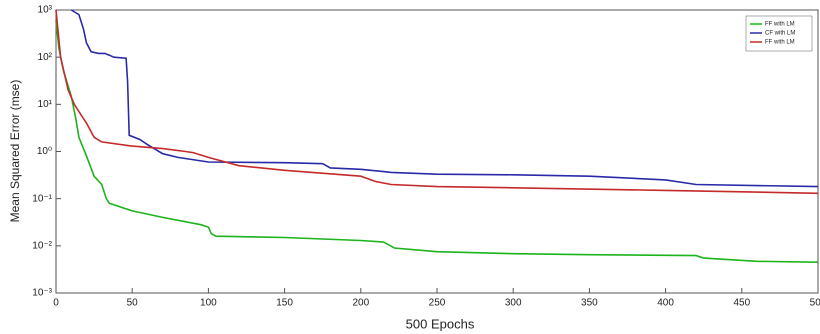 Image resolution: width=820 pixels, height=334 pixels. I want to click on x-tick-label: 500, so click(815, 303).